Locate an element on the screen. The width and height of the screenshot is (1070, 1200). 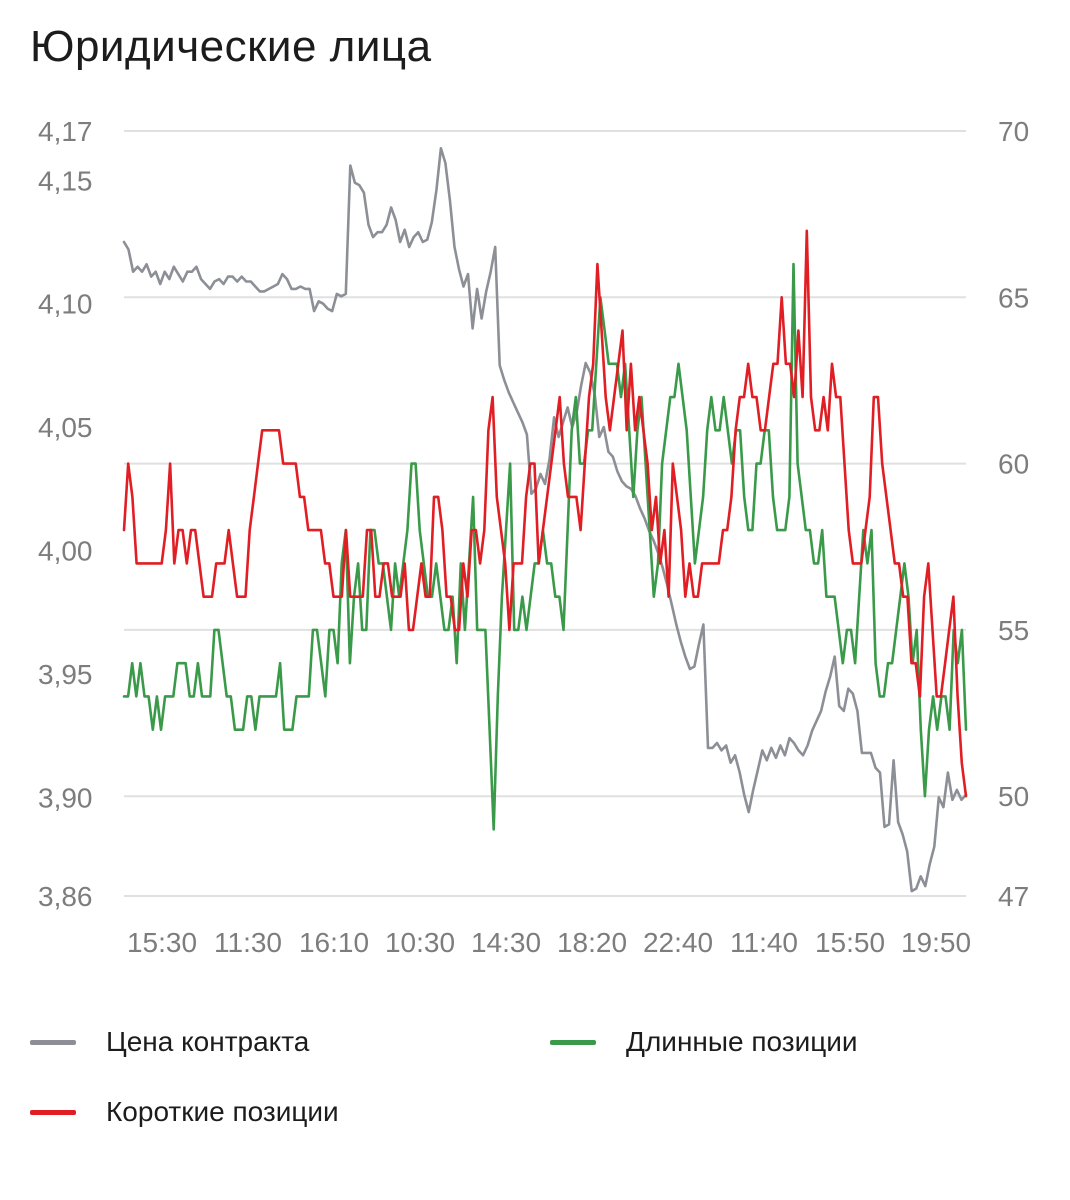
x-tick-label: 11:40 is located at coordinates (764, 942).